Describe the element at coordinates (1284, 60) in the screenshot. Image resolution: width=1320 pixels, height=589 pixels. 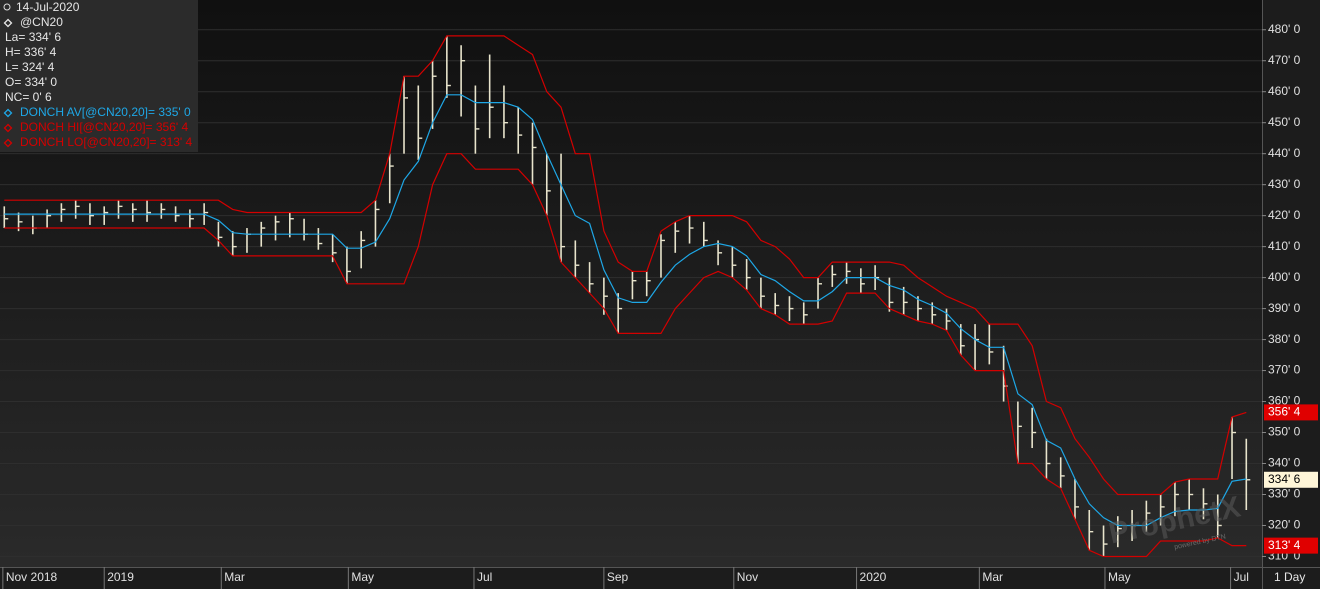
I see `y-tick-label: 470' 0` at that location.